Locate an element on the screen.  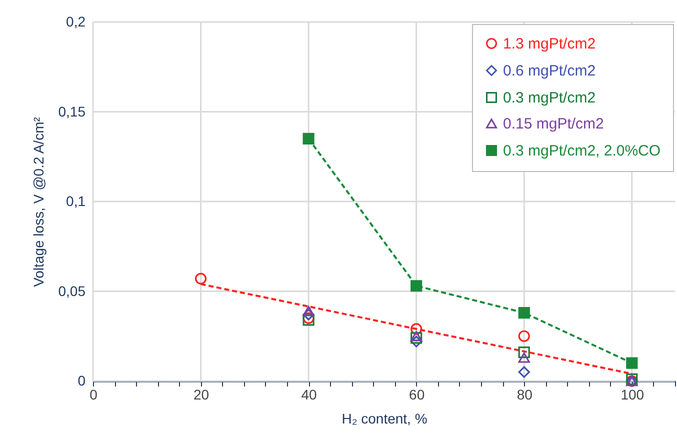
x-tick-label: 40 is located at coordinates (309, 394).